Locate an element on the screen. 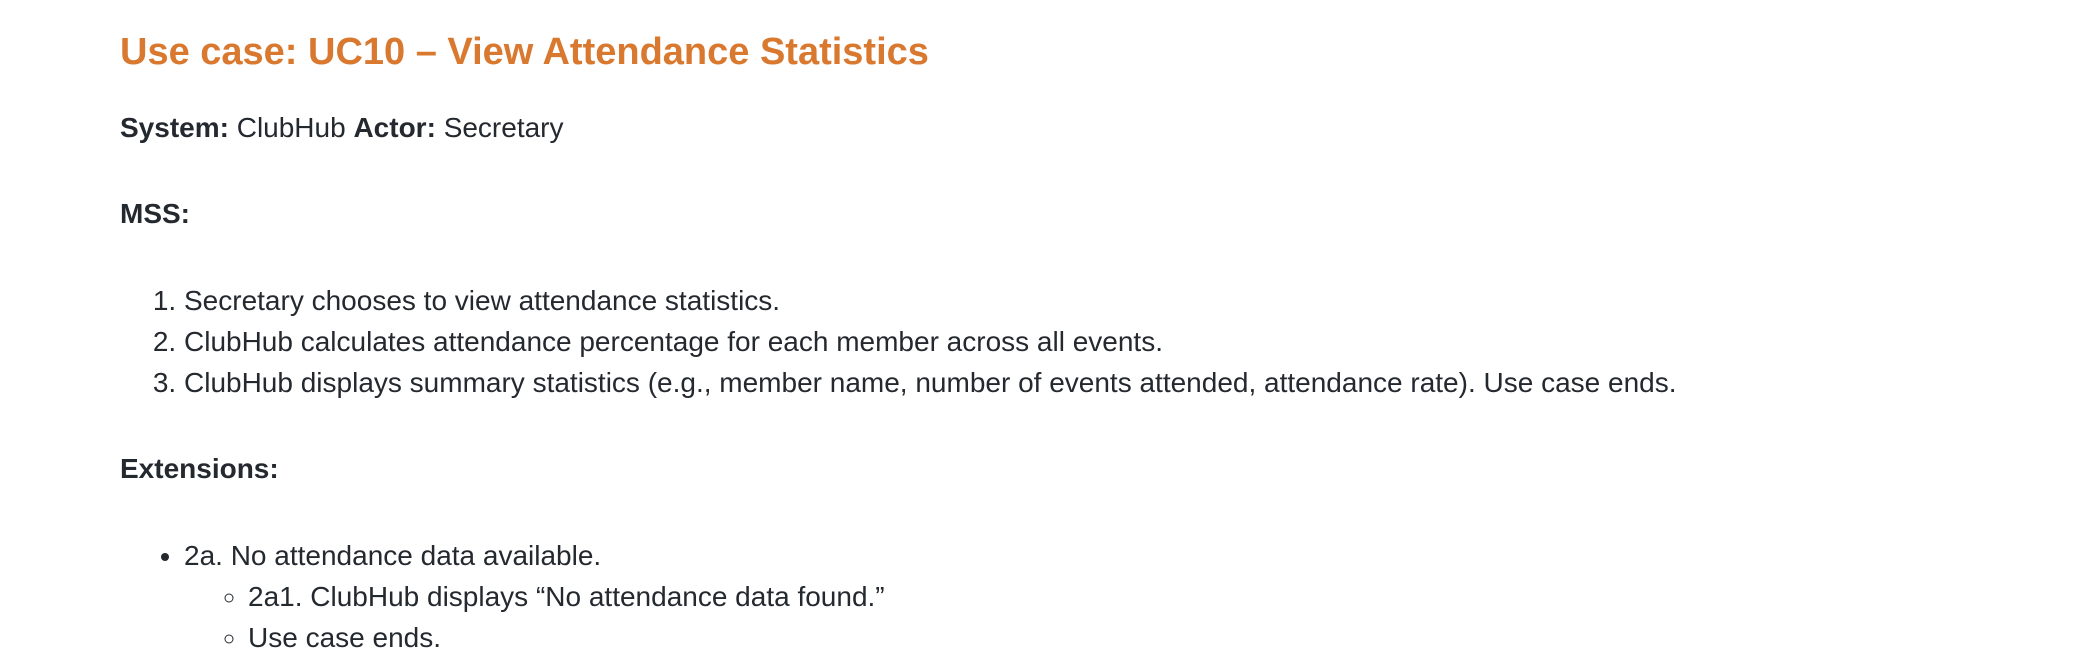 Image resolution: width=2100 pixels, height=669 pixels. meta-line: System: ClubHub Actor: Secretary is located at coordinates (1110, 128).